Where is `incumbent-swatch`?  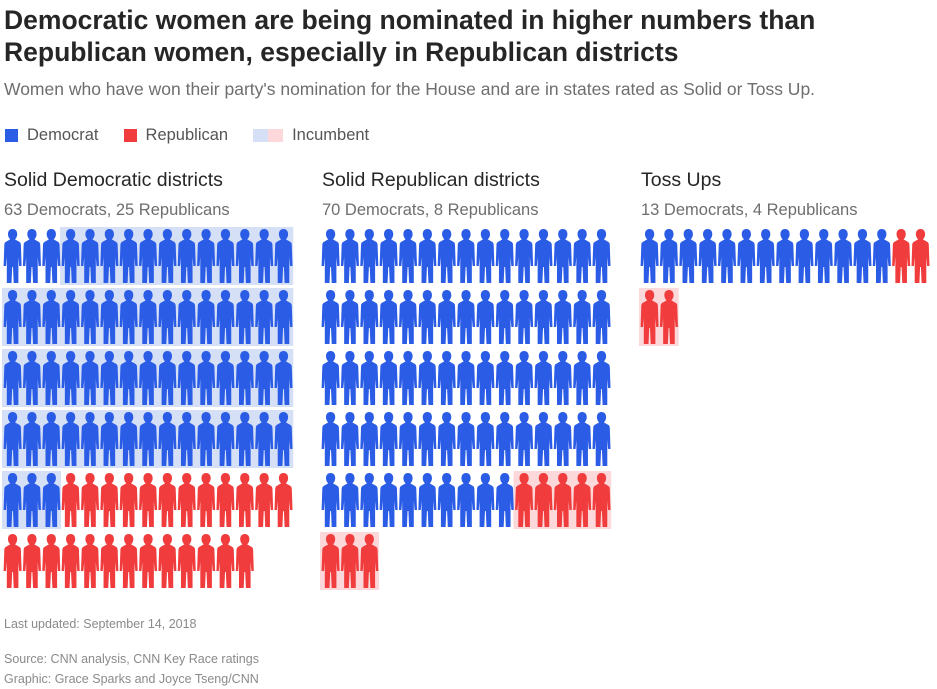 incumbent-swatch is located at coordinates (268, 135).